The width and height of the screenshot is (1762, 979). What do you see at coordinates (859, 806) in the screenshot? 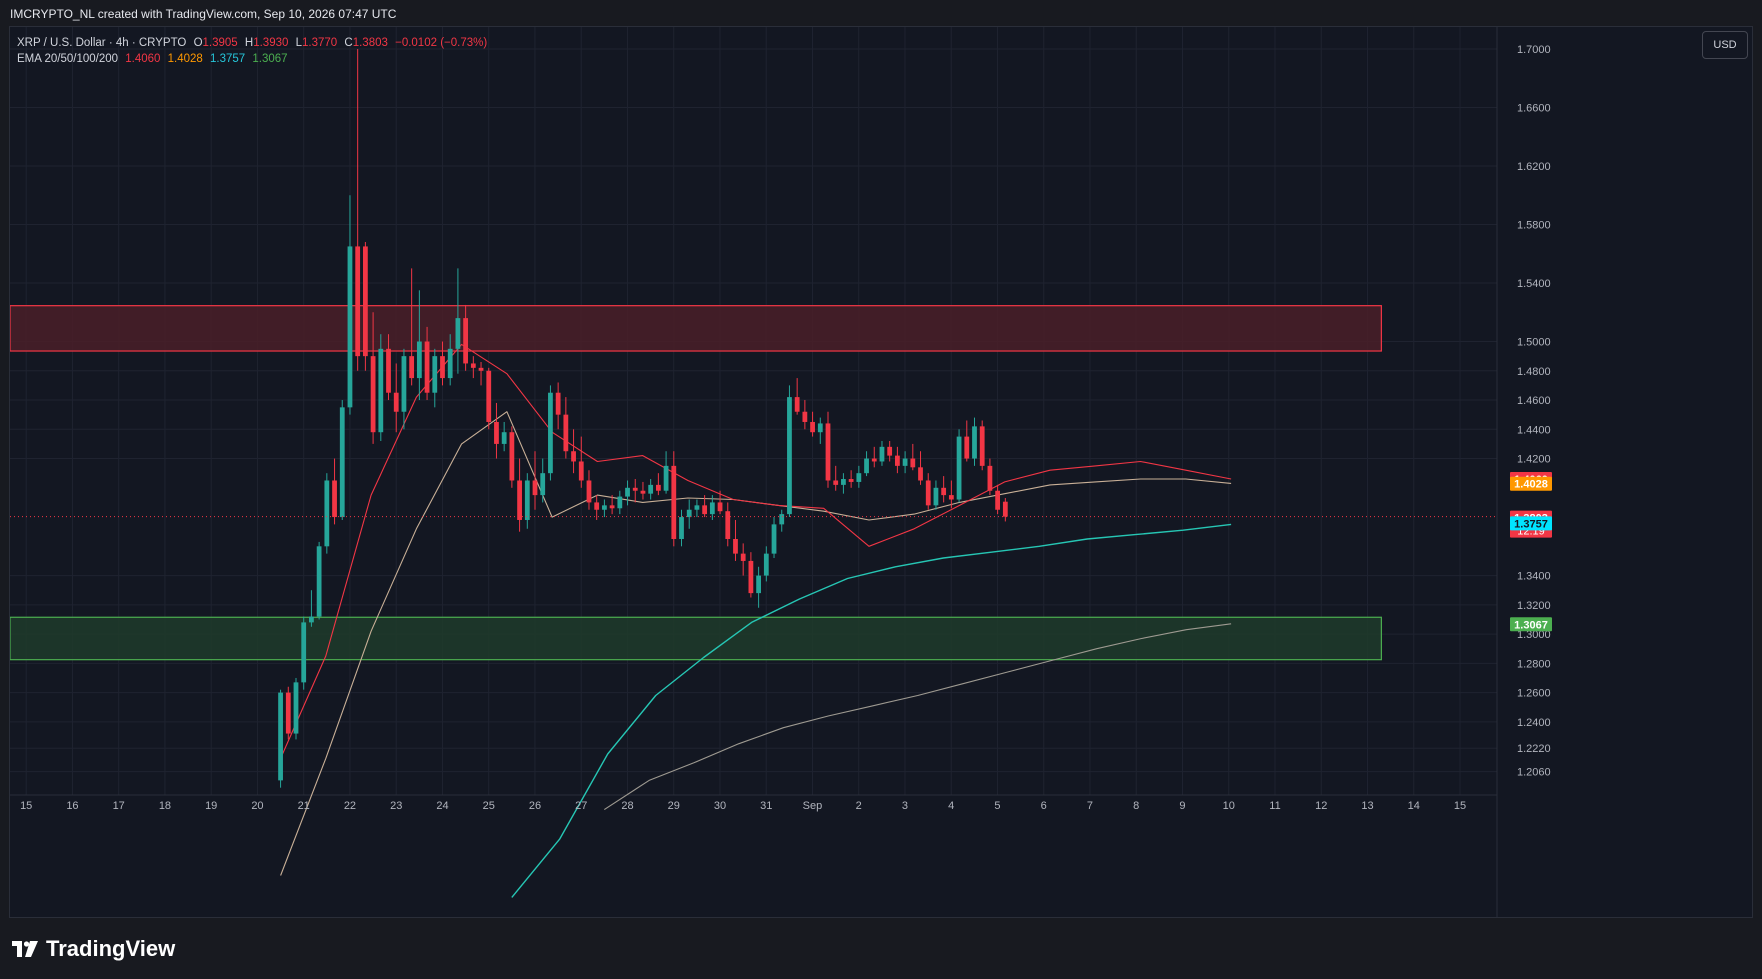
I see `time-tick-label: 2` at bounding box center [859, 806].